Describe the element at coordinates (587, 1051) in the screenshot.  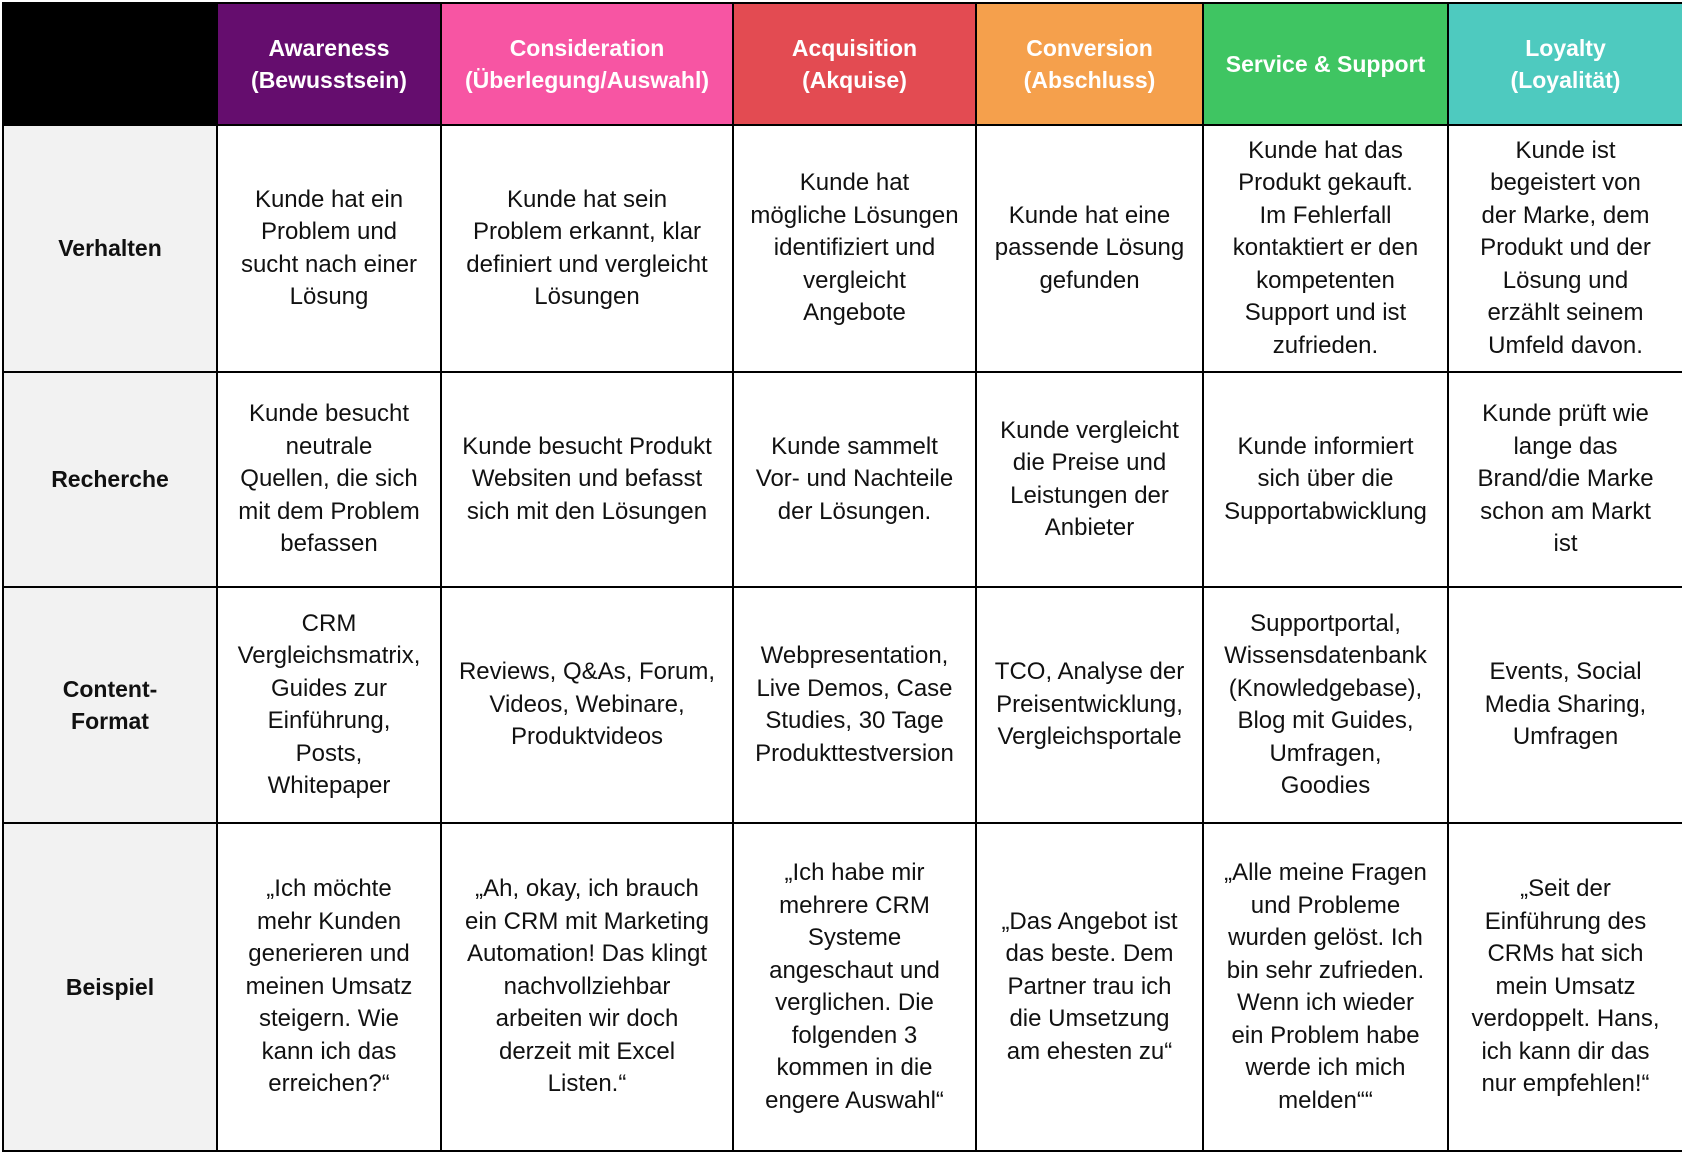
I see `cell-text-line: derzeit mit Excel` at that location.